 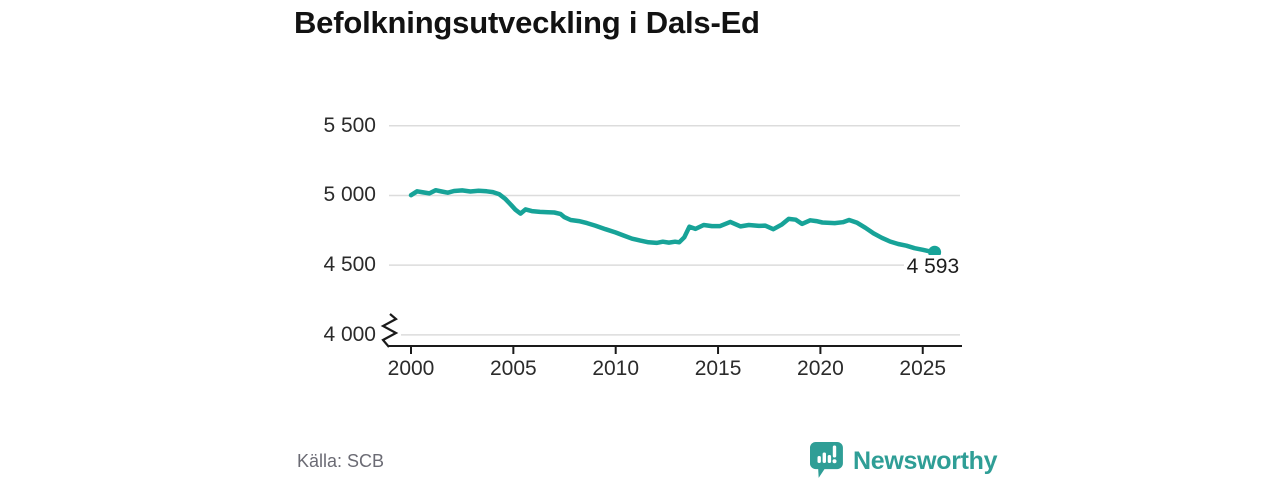 What do you see at coordinates (933, 267) in the screenshot?
I see `latest-value-annotation: 4 593` at bounding box center [933, 267].